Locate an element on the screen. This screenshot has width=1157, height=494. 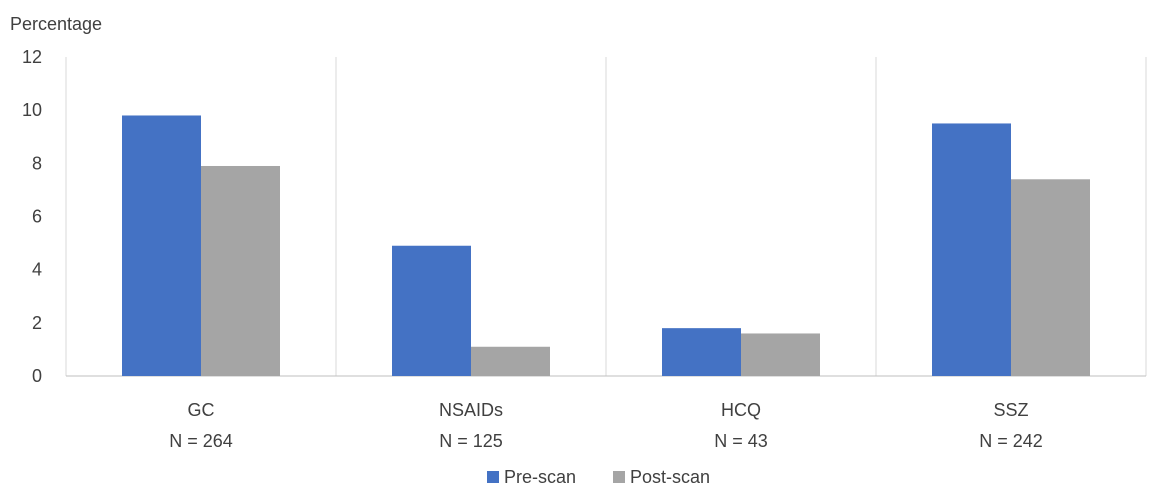
category-label: GC is located at coordinates (201, 410).